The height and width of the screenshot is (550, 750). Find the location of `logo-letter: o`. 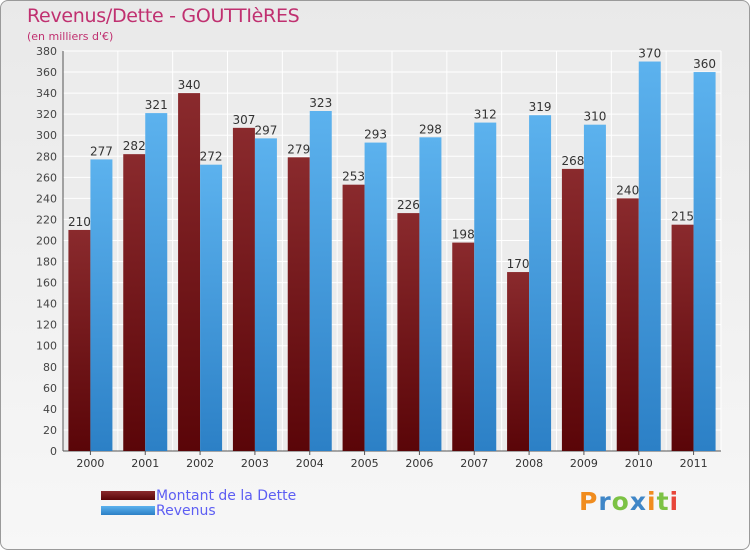

logo-letter: o is located at coordinates (620, 501).